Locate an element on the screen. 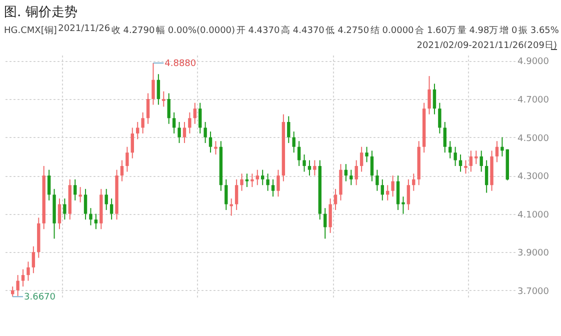 The image size is (561, 336). y-tick-label: 3.9000 is located at coordinates (534, 253).